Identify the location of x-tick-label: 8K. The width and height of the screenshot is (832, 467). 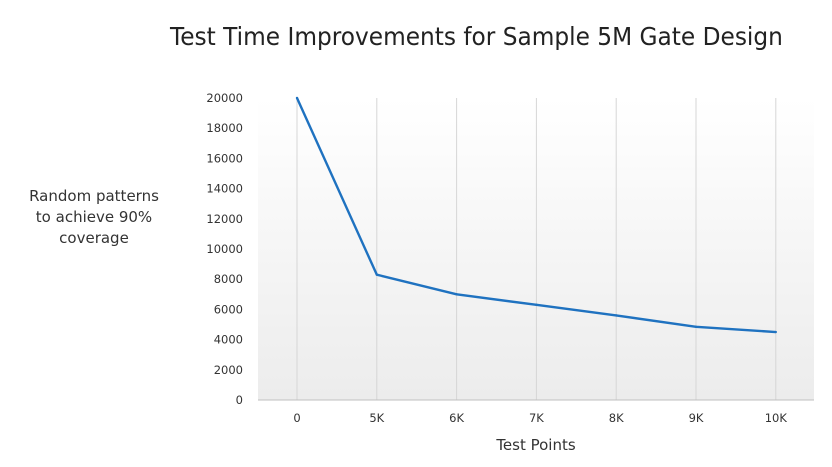
(616, 418).